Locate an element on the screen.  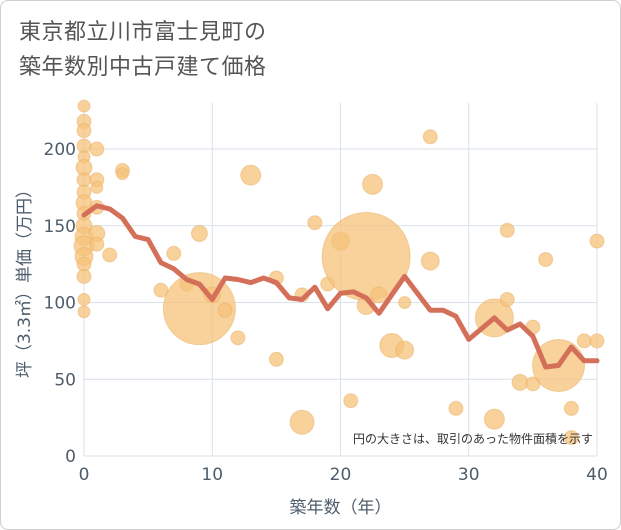
x-tick-label: 10 is located at coordinates (212, 475).